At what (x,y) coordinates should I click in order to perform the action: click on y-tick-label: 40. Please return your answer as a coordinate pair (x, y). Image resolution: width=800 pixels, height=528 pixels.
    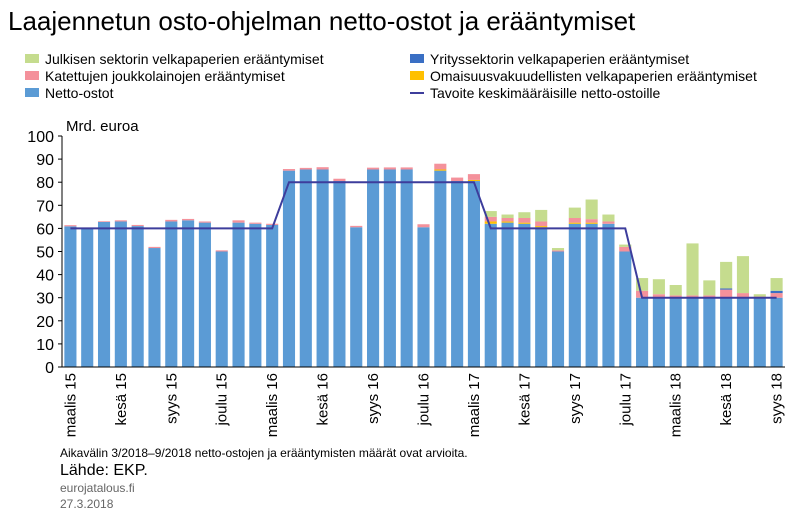
    Looking at the image, I should click on (45, 276).